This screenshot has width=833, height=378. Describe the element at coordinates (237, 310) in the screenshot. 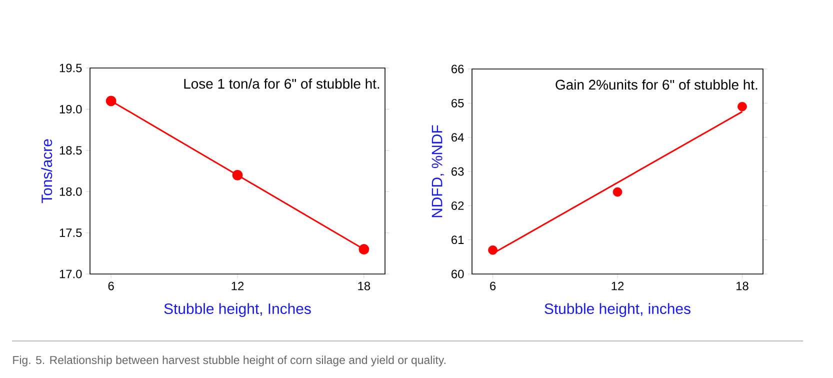

I see `x-axis-title: Stubble height, Inches` at that location.